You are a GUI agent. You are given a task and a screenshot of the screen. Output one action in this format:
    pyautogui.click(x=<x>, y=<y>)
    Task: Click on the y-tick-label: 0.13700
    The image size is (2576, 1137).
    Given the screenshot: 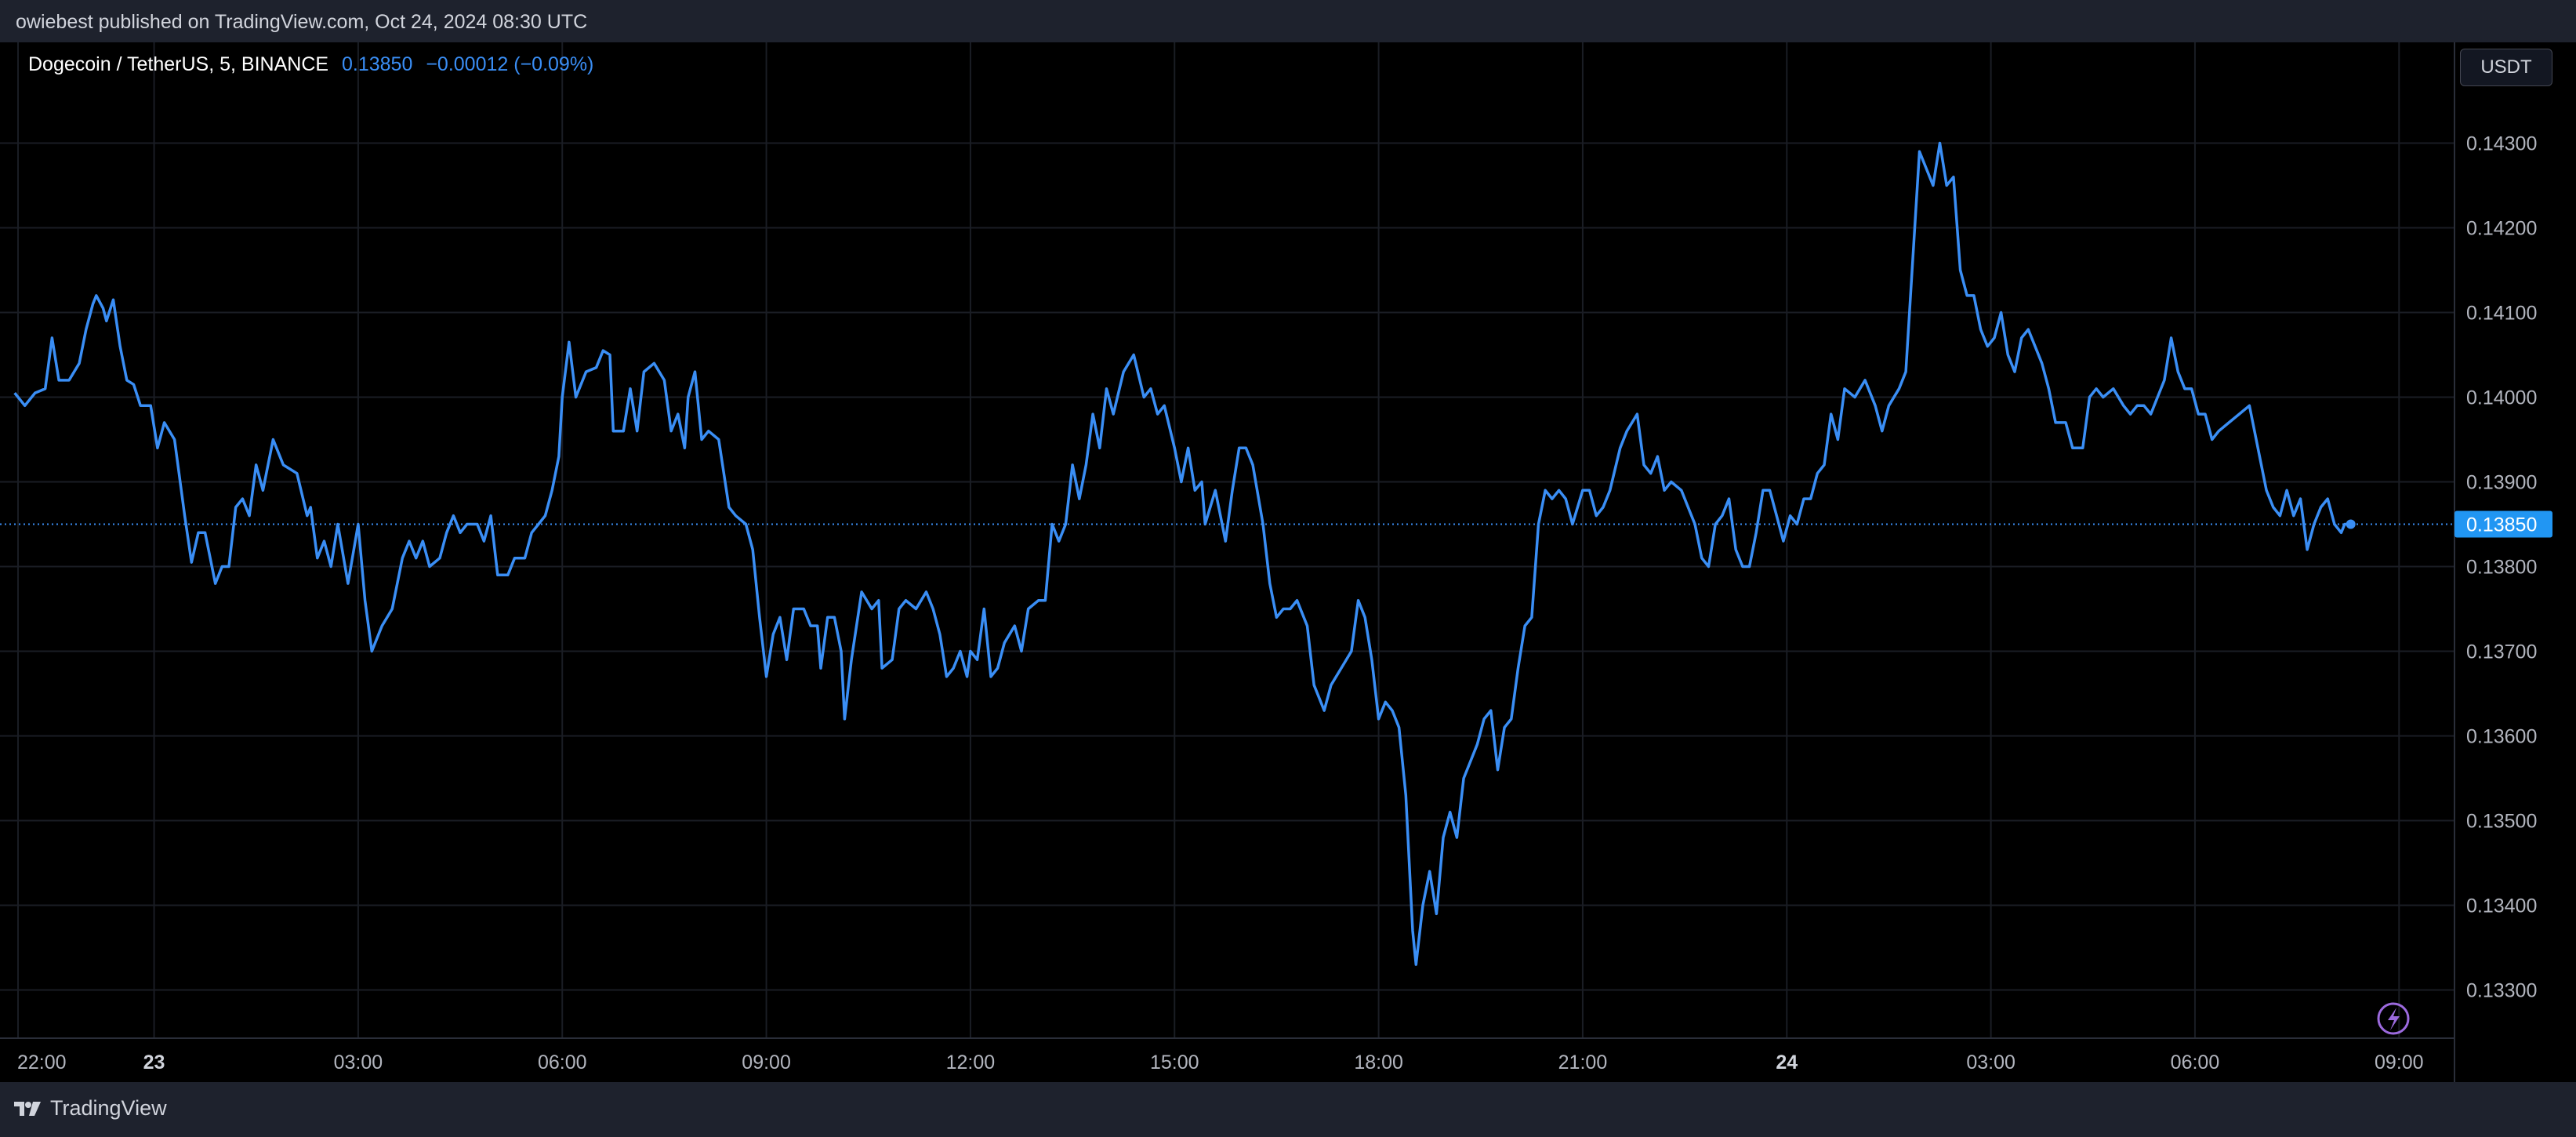 What is the action you would take?
    pyautogui.click(x=2502, y=652)
    